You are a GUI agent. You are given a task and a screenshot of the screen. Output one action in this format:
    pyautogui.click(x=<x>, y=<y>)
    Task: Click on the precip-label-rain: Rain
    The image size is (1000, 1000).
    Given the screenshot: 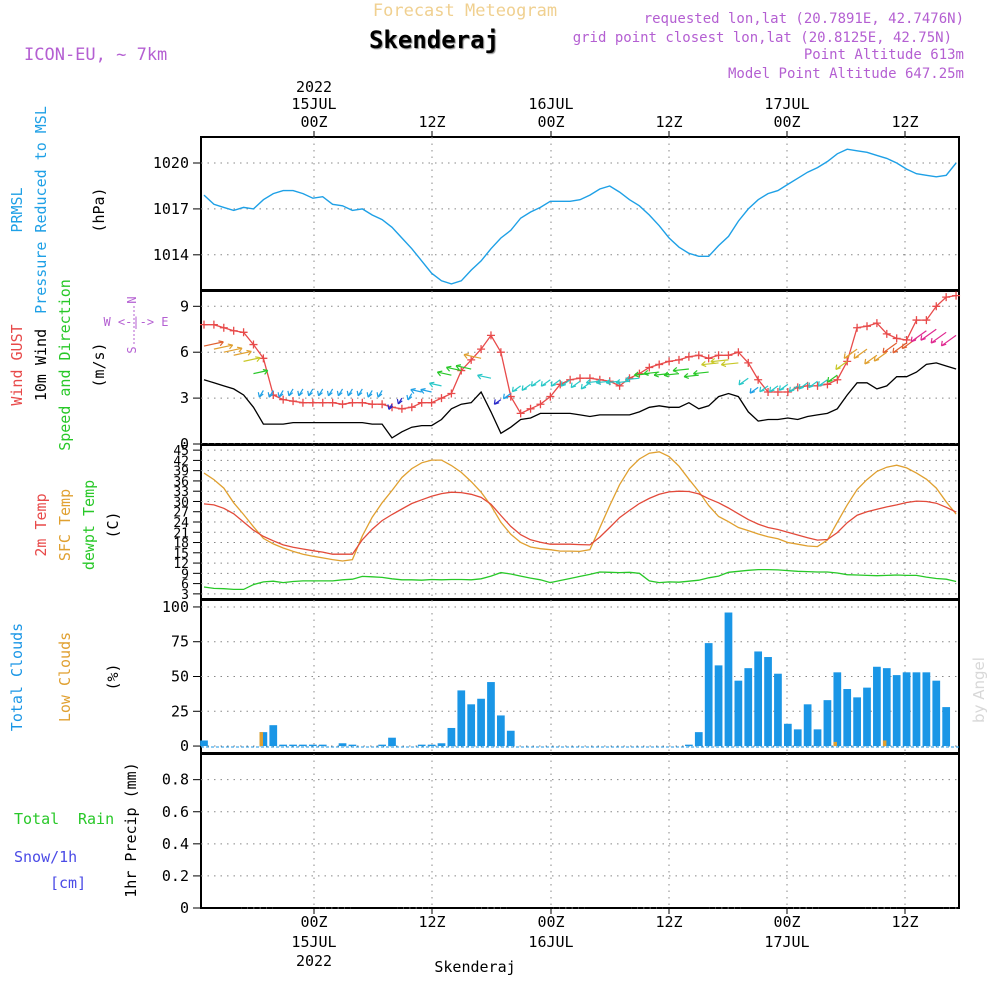 What is the action you would take?
    pyautogui.click(x=96, y=819)
    